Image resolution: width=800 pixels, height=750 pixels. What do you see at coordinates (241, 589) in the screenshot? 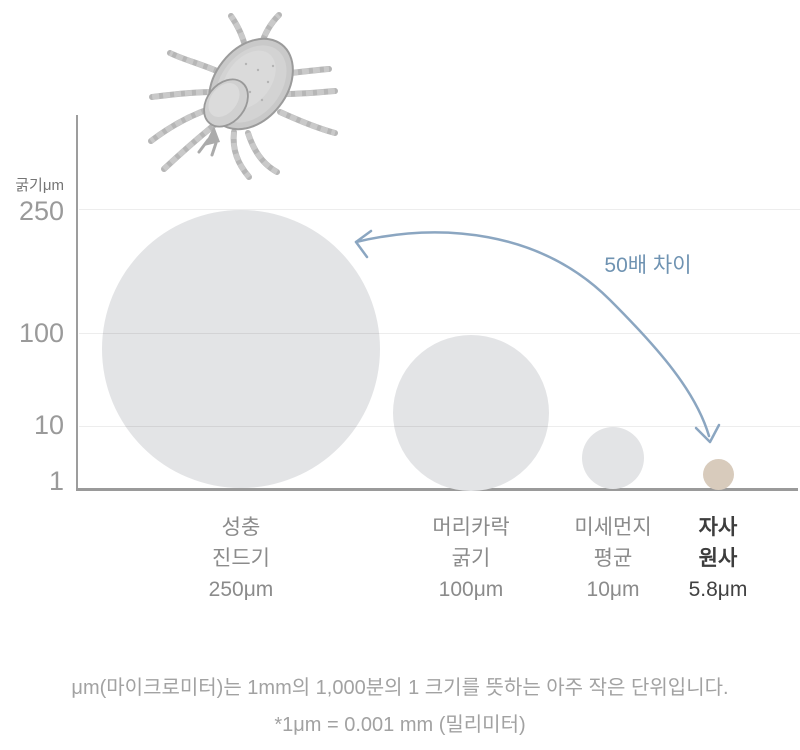
I see `label-mite-value: 250μm` at bounding box center [241, 589].